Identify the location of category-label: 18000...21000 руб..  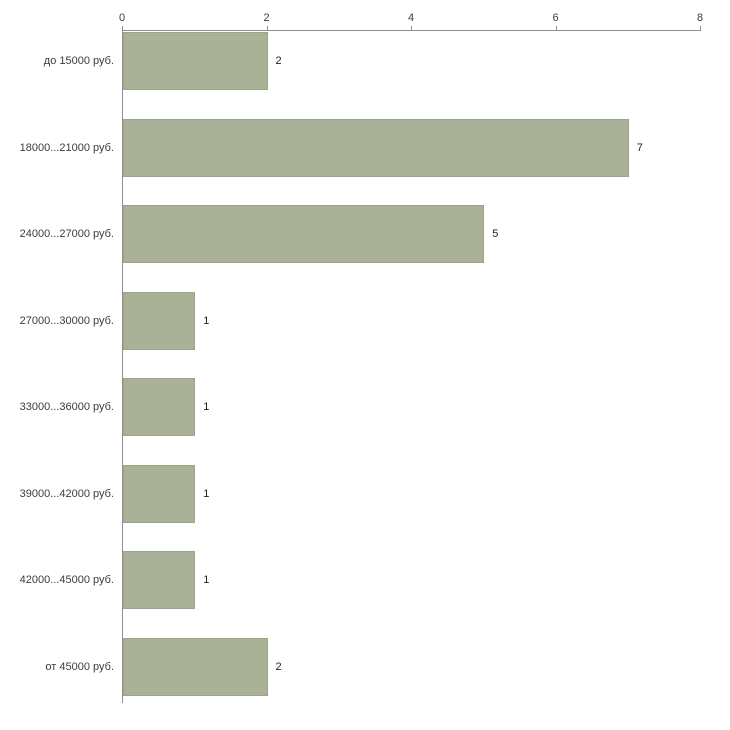
(66, 147).